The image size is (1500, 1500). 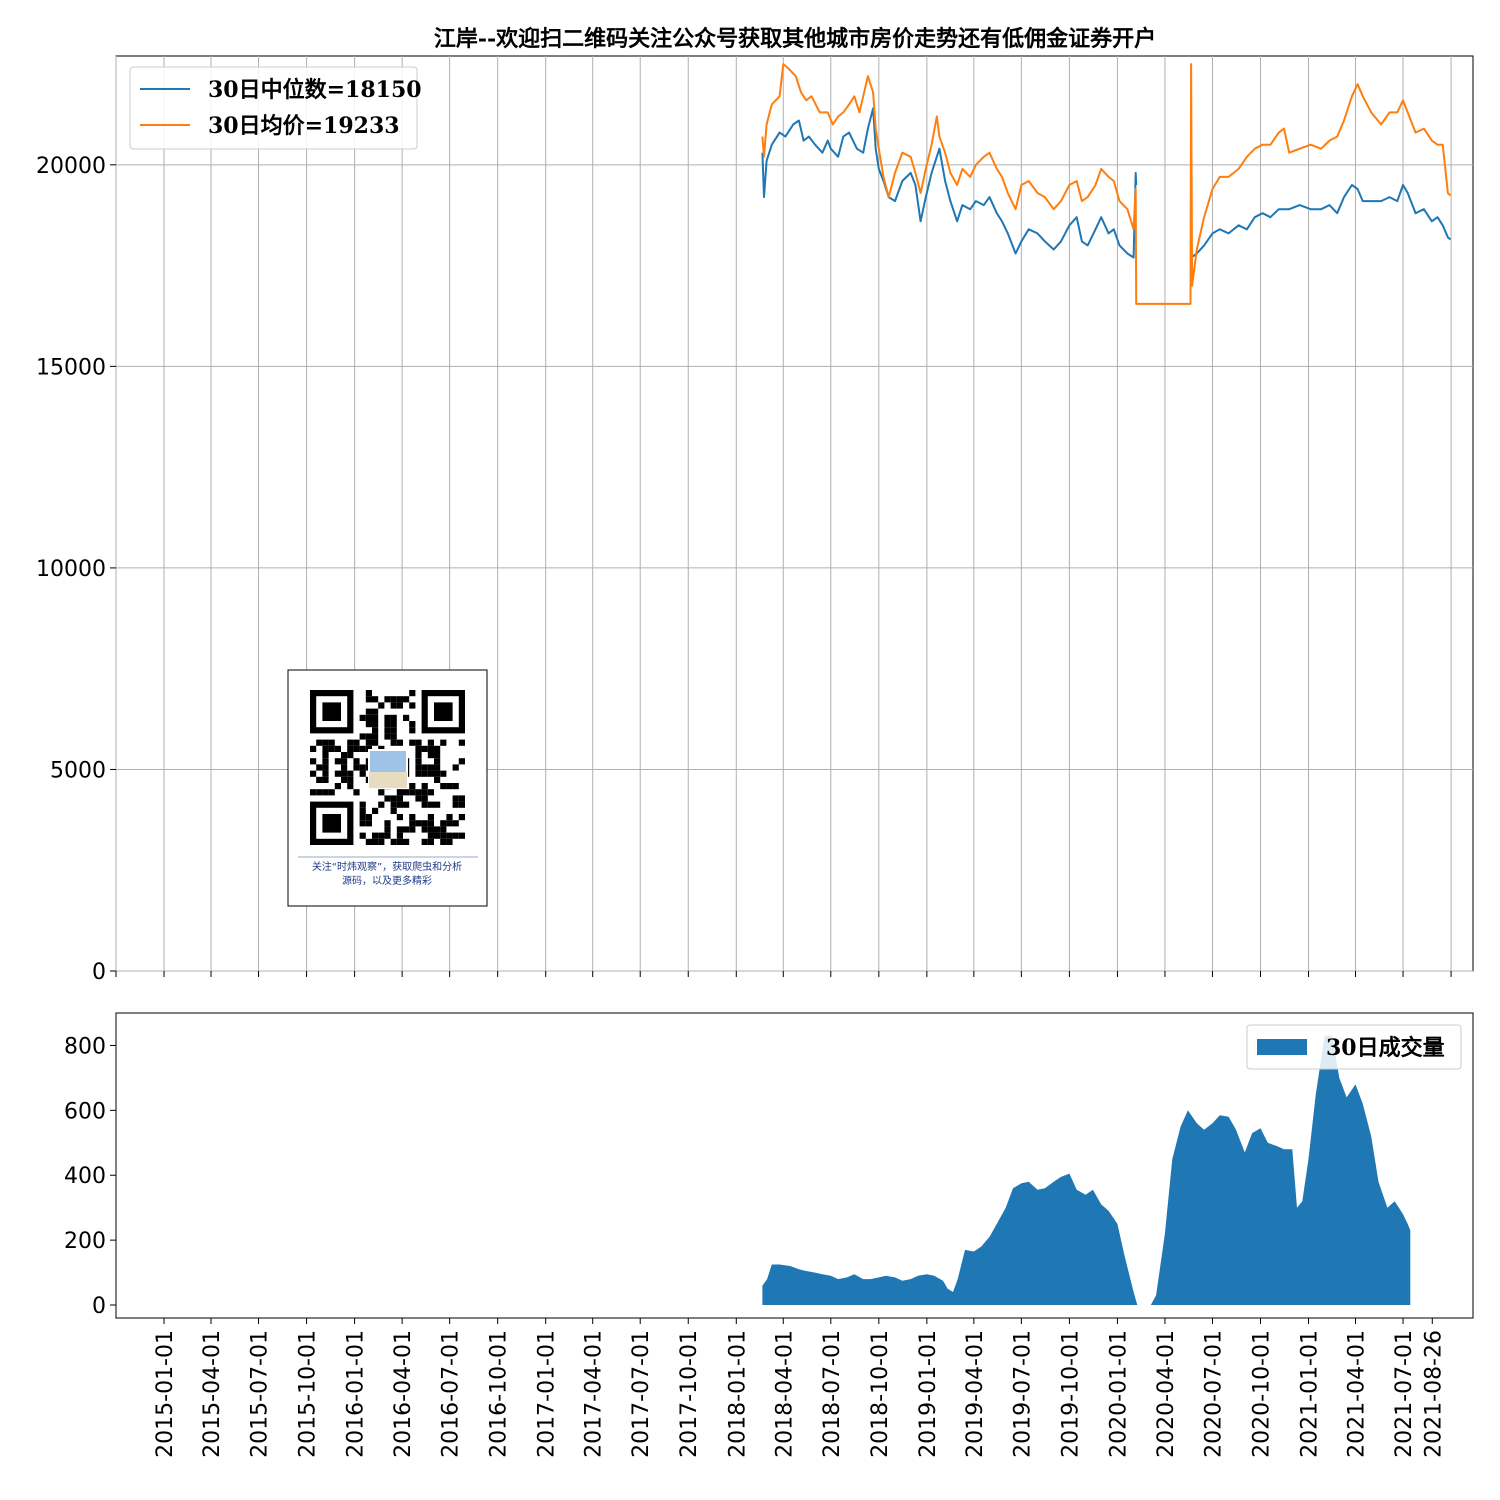 I want to click on x-tick-label: 2017-10-01, so click(x=689, y=1394).